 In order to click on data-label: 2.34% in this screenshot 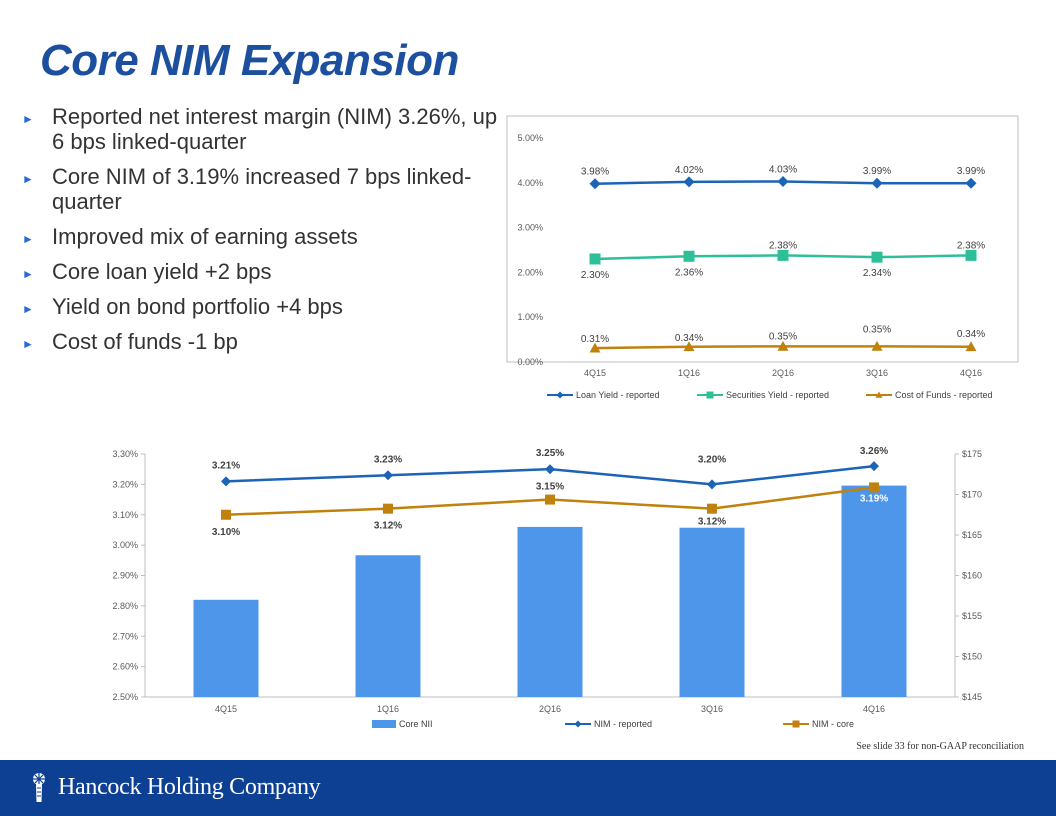, I will do `click(877, 273)`.